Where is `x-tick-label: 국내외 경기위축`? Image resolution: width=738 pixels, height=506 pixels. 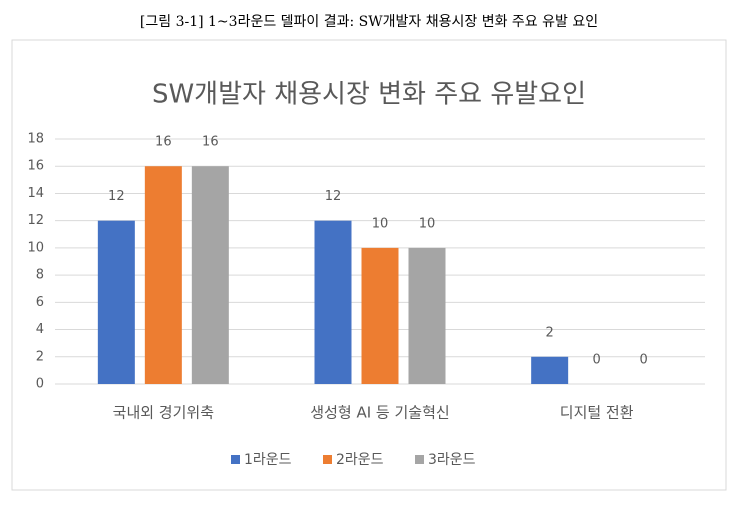
x-tick-label: 국내외 경기위축 is located at coordinates (163, 413).